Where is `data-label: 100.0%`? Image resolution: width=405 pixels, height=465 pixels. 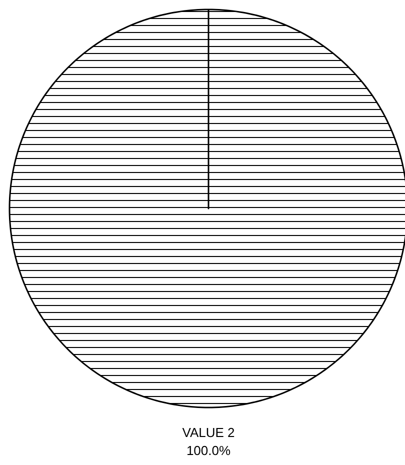 data-label: 100.0% is located at coordinates (208, 450).